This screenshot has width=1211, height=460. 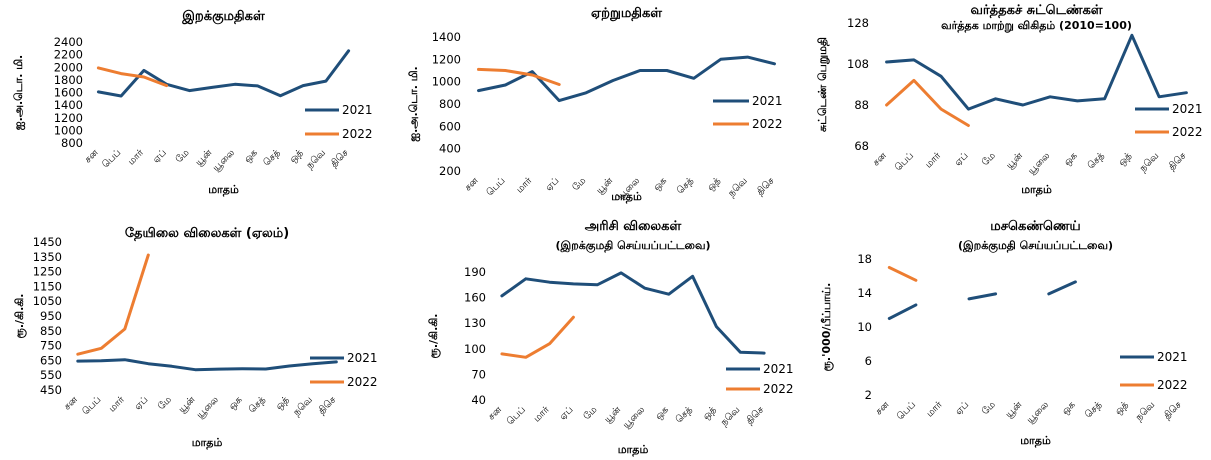 I want to click on y-tick-label: 1050, so click(x=47, y=301).